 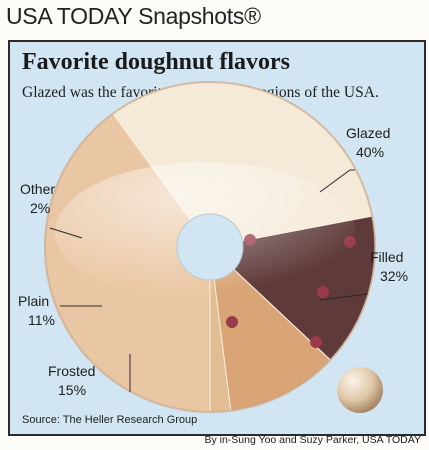 I want to click on value-glazed: 40%, so click(x=370, y=152).